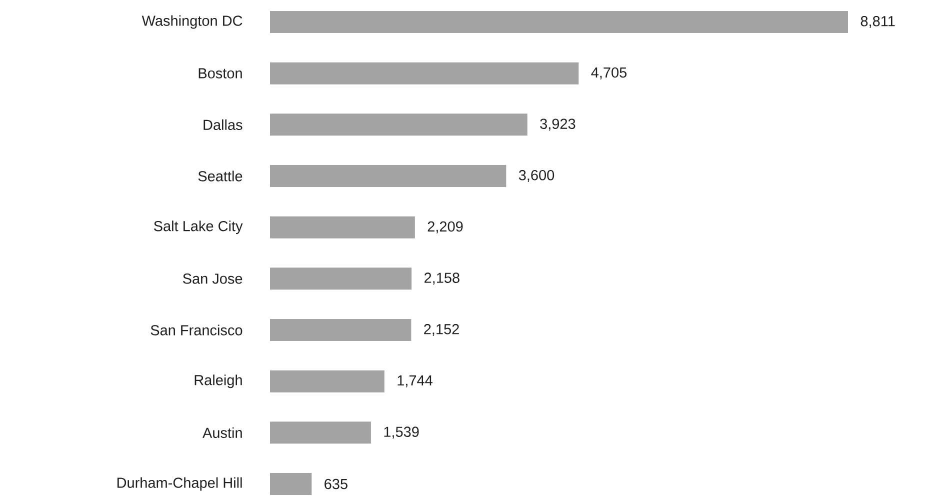 Image resolution: width=933 pixels, height=504 pixels. Describe the element at coordinates (609, 73) in the screenshot. I see `data-label: 4,705` at that location.